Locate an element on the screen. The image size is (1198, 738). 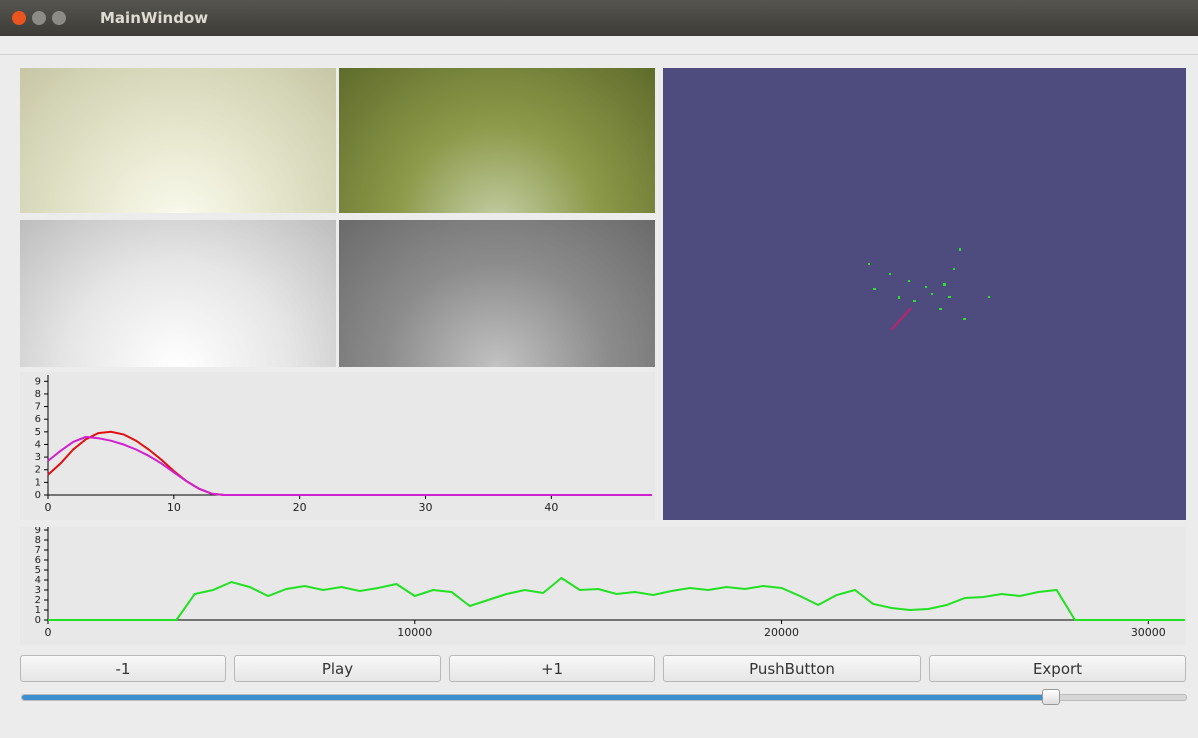
window-title: MainWindow is located at coordinates (154, 18).